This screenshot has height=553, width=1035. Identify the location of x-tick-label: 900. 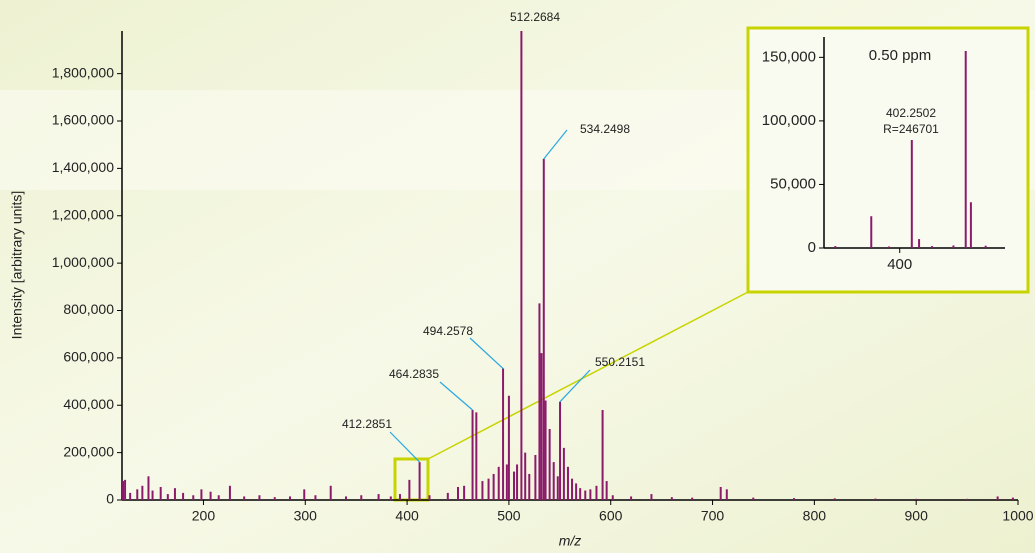
(917, 516).